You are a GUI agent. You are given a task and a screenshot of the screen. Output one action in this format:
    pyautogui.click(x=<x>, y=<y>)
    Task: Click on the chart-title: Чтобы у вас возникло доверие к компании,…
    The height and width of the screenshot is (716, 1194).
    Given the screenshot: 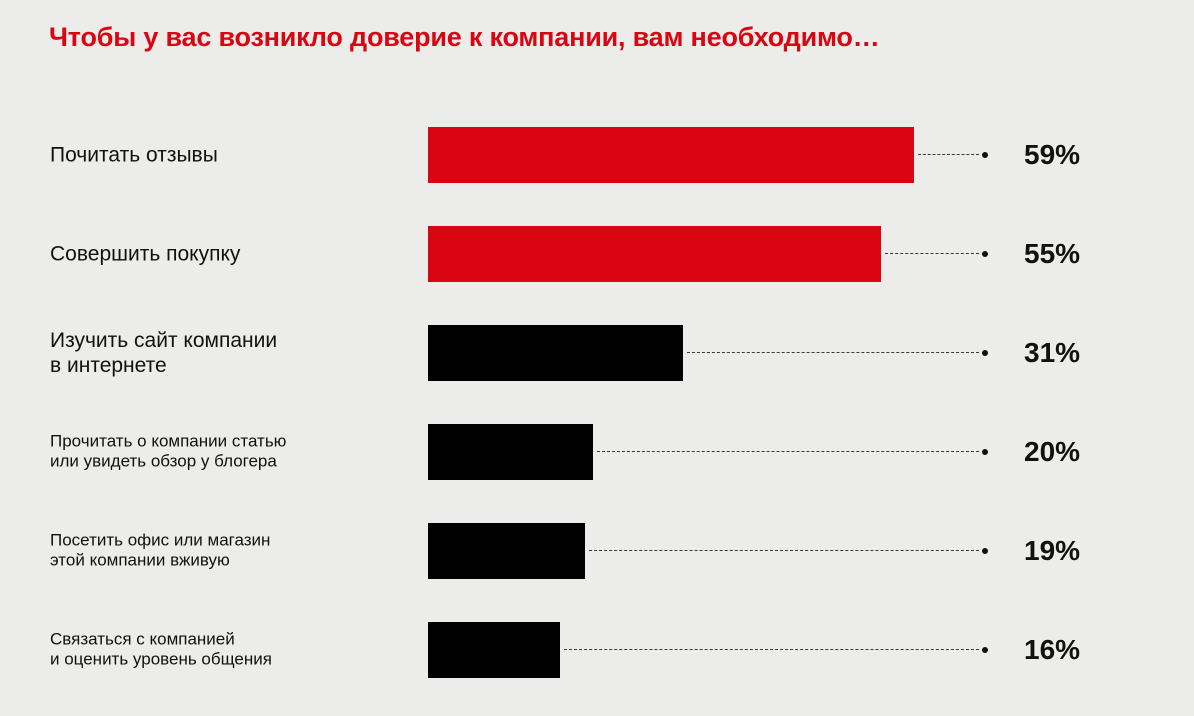 What is the action you would take?
    pyautogui.click(x=464, y=37)
    